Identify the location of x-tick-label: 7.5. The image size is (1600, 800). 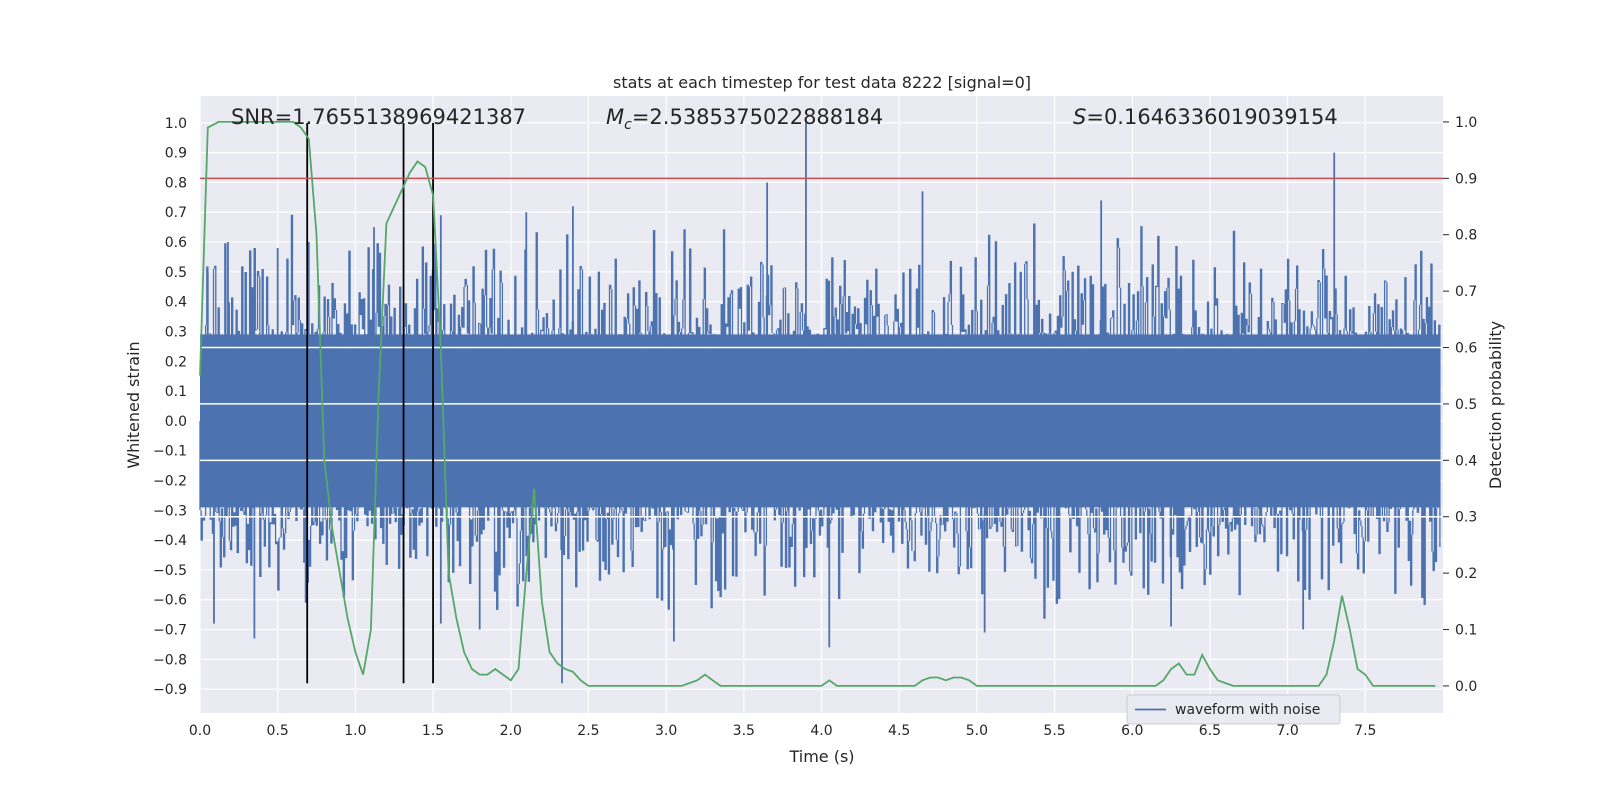
(1365, 731).